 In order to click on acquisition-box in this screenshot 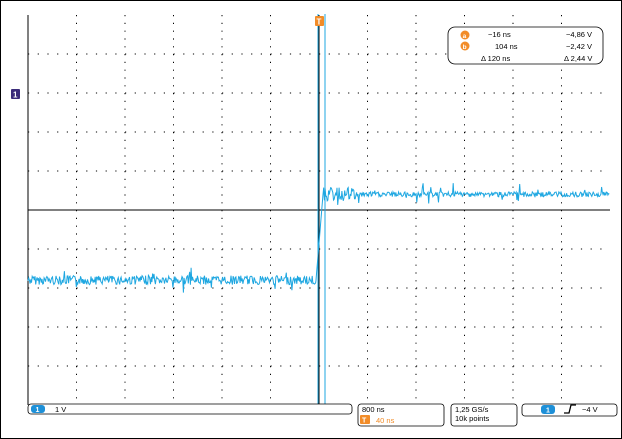, I will do `click(484, 415)`.